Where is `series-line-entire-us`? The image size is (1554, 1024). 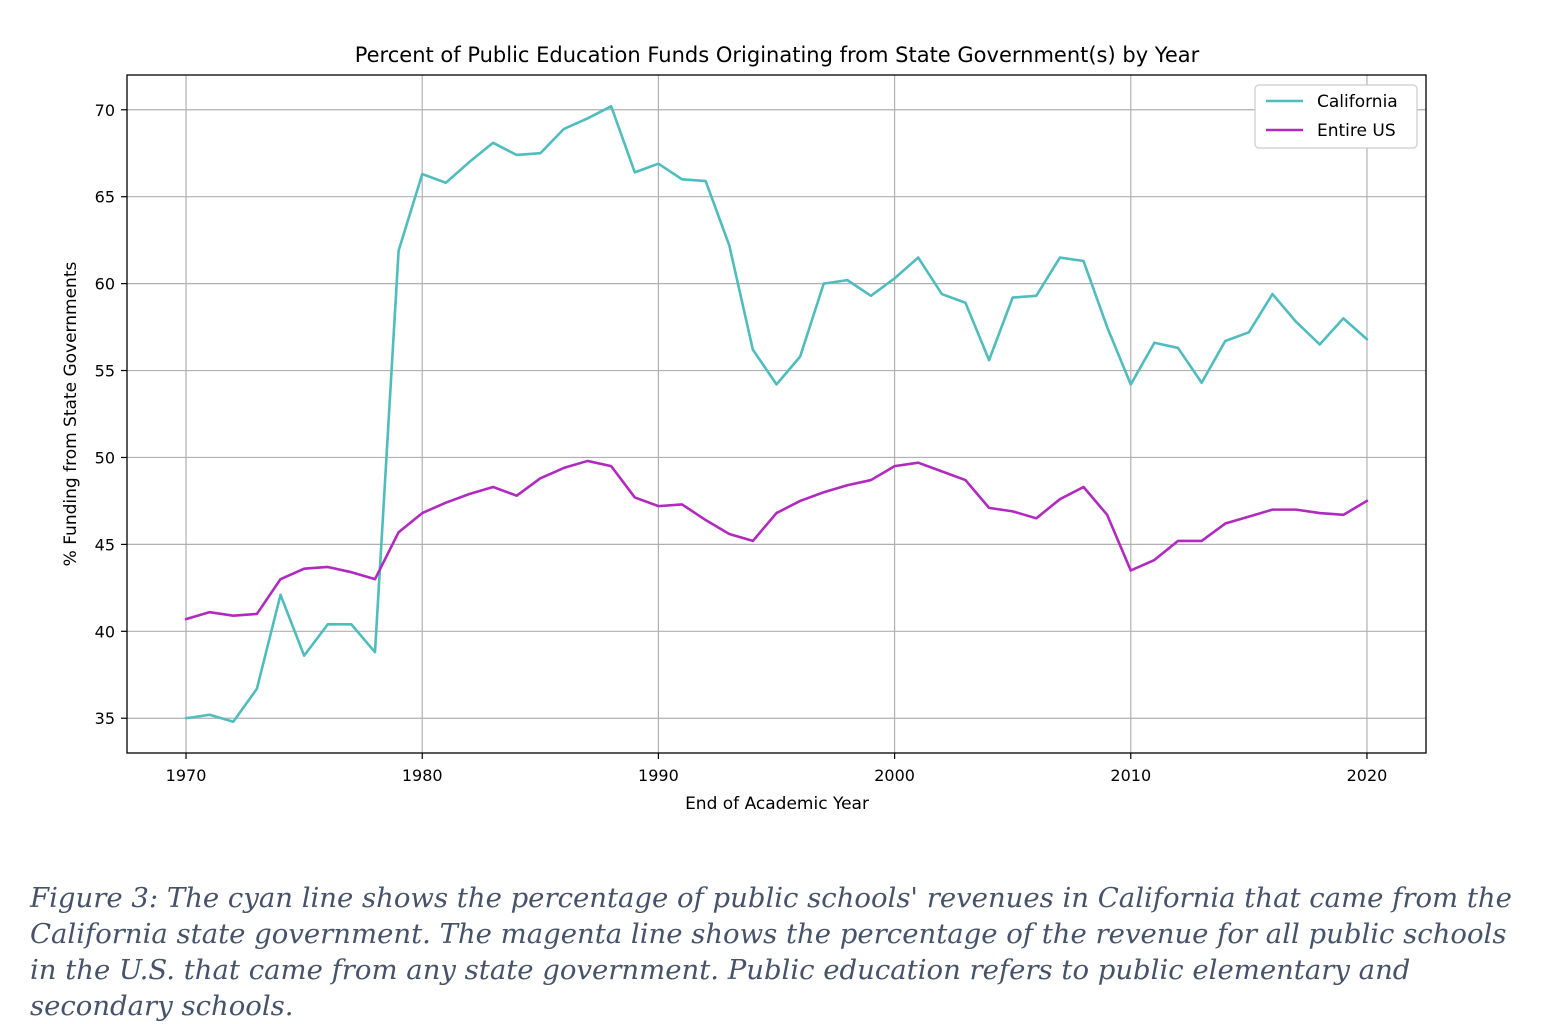
series-line-entire-us is located at coordinates (776, 540).